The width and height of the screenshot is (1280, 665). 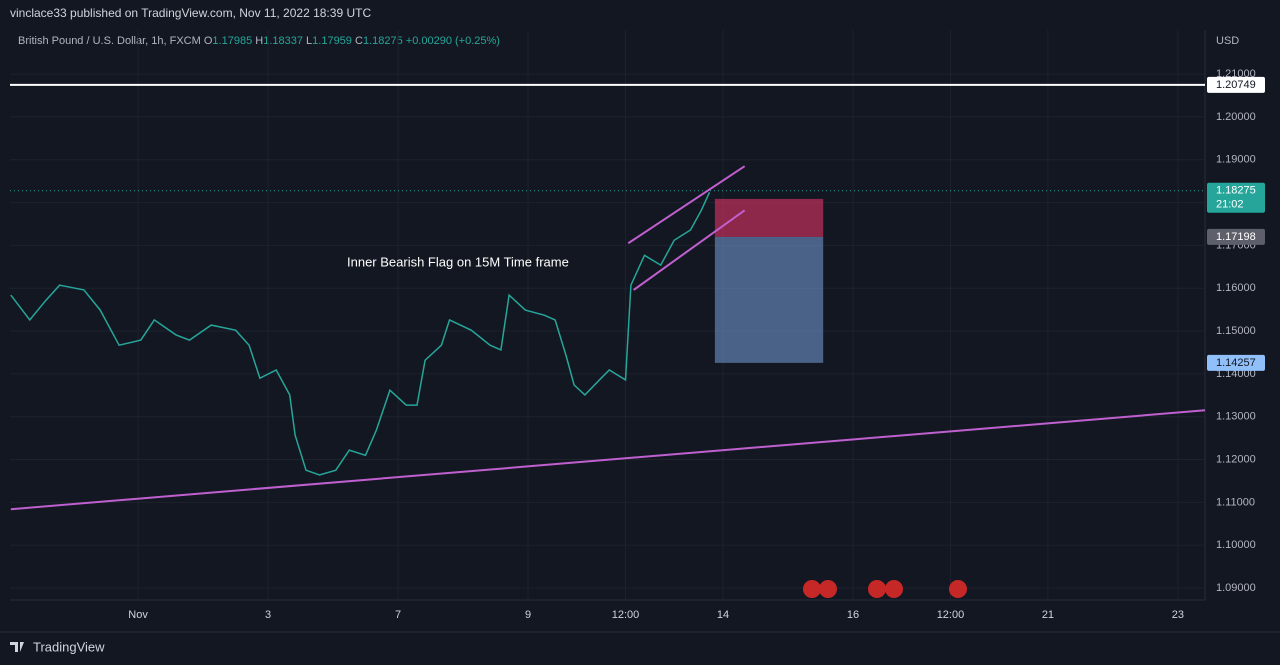 I want to click on event-icons, so click(x=885, y=589).